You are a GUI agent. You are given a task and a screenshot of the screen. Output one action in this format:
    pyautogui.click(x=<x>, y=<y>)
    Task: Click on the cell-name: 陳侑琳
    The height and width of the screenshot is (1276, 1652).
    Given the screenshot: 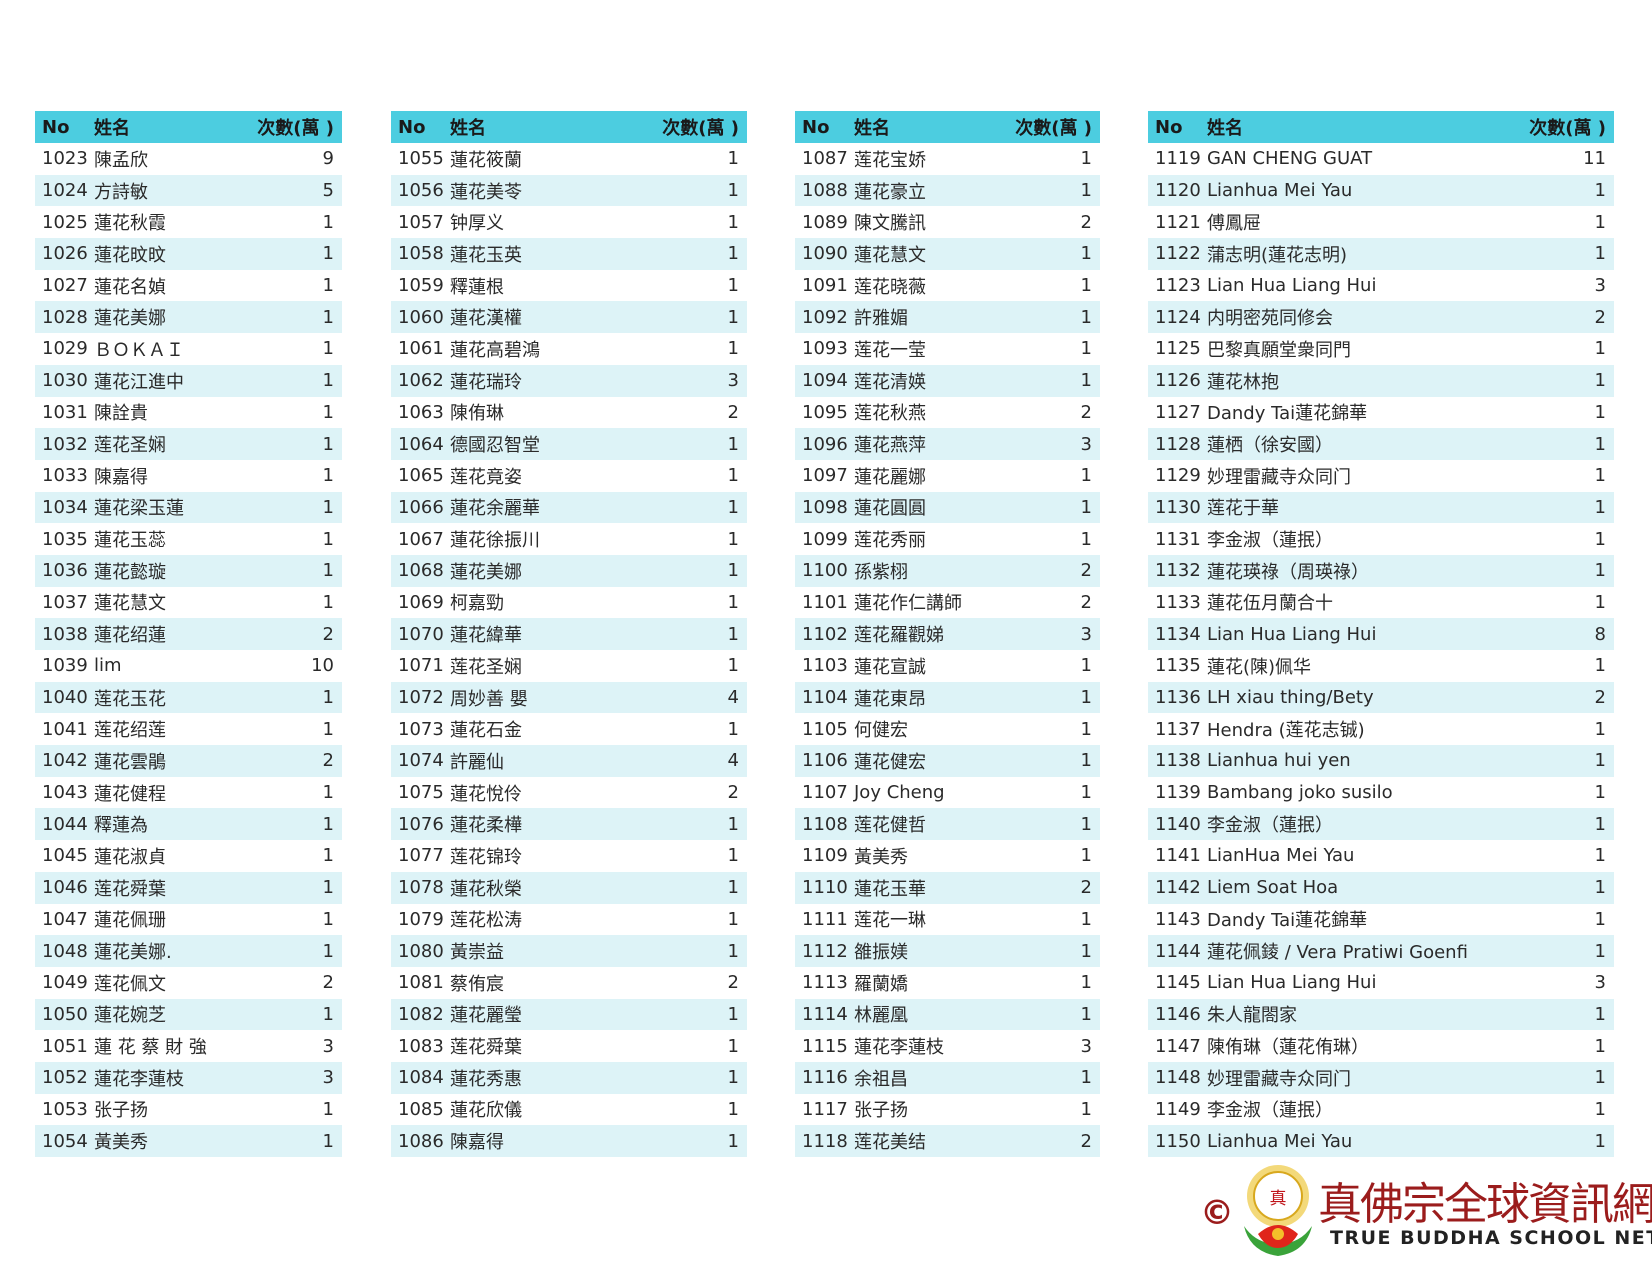 What is the action you would take?
    pyautogui.click(x=477, y=414)
    